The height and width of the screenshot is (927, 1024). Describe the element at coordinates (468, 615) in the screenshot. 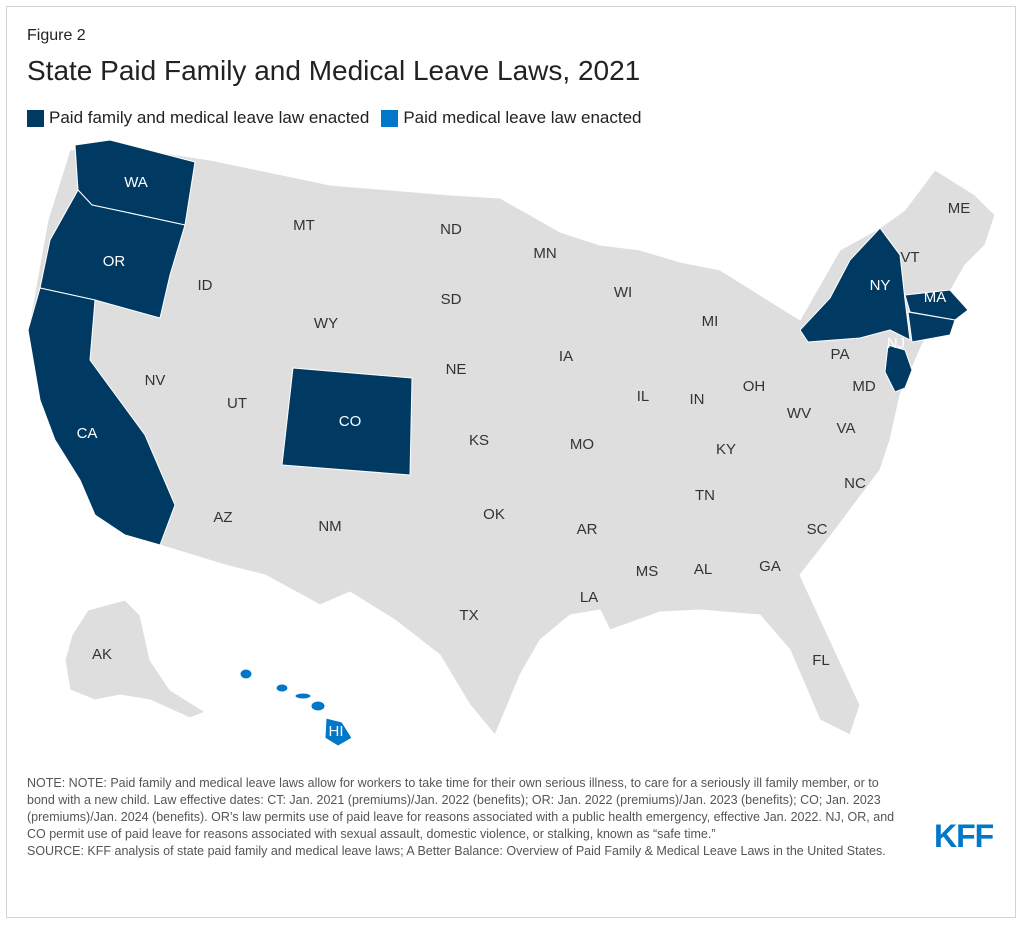

I see `label-tx: TX` at that location.